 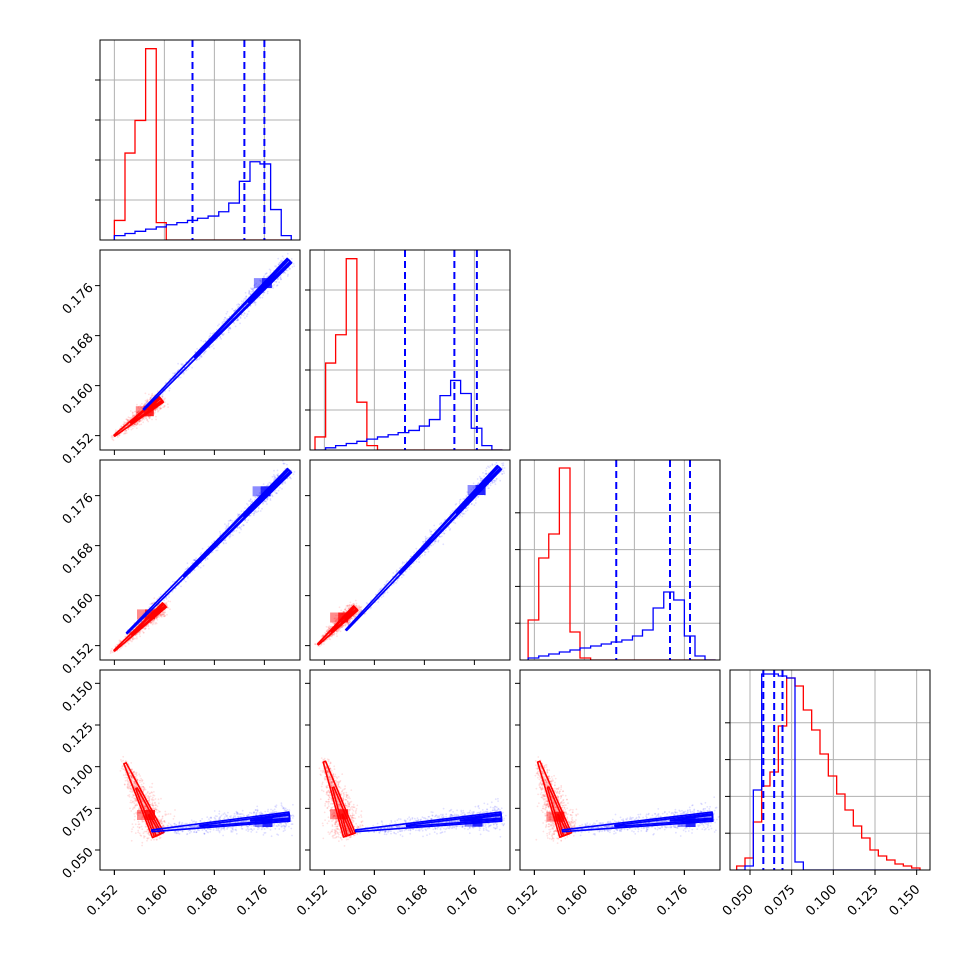 I want to click on y-tick-label: 0.125, so click(x=78, y=738).